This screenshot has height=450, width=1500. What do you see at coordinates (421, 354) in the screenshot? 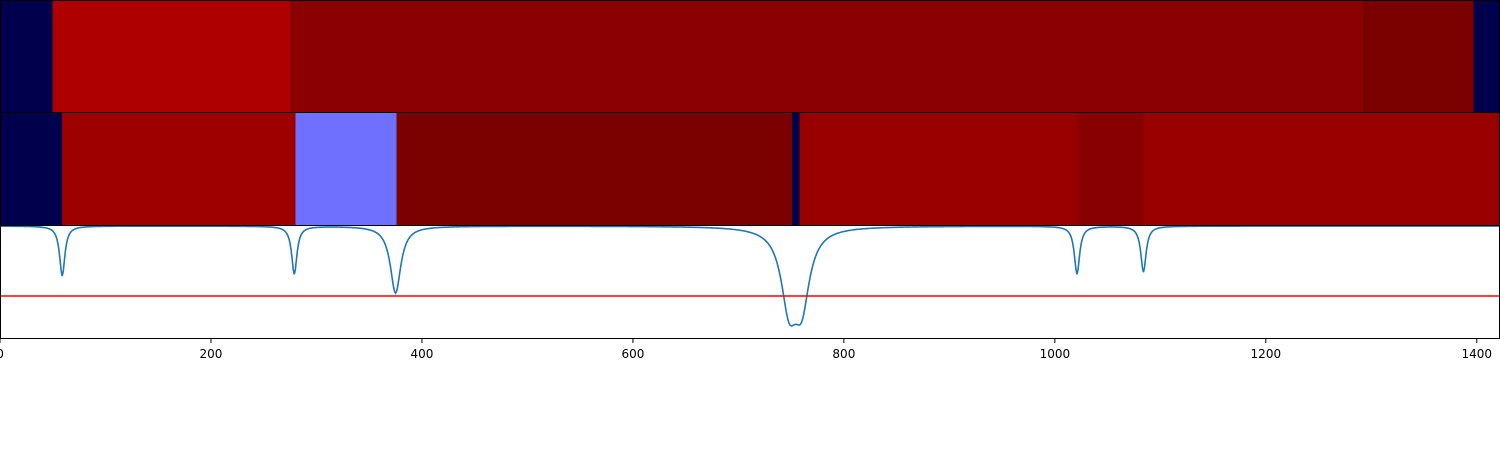
I see `x-tick-label-400: 400` at bounding box center [421, 354].